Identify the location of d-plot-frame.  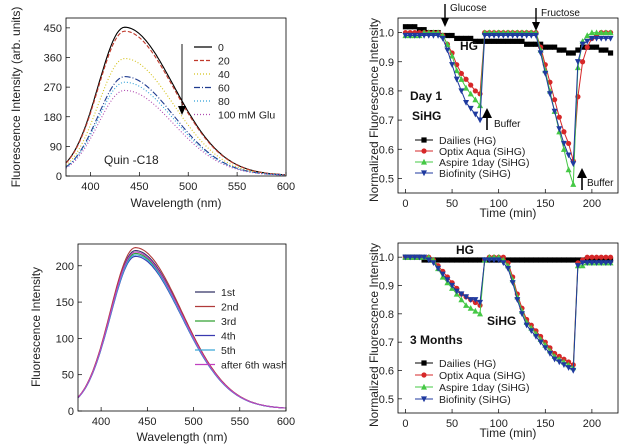
(508, 328).